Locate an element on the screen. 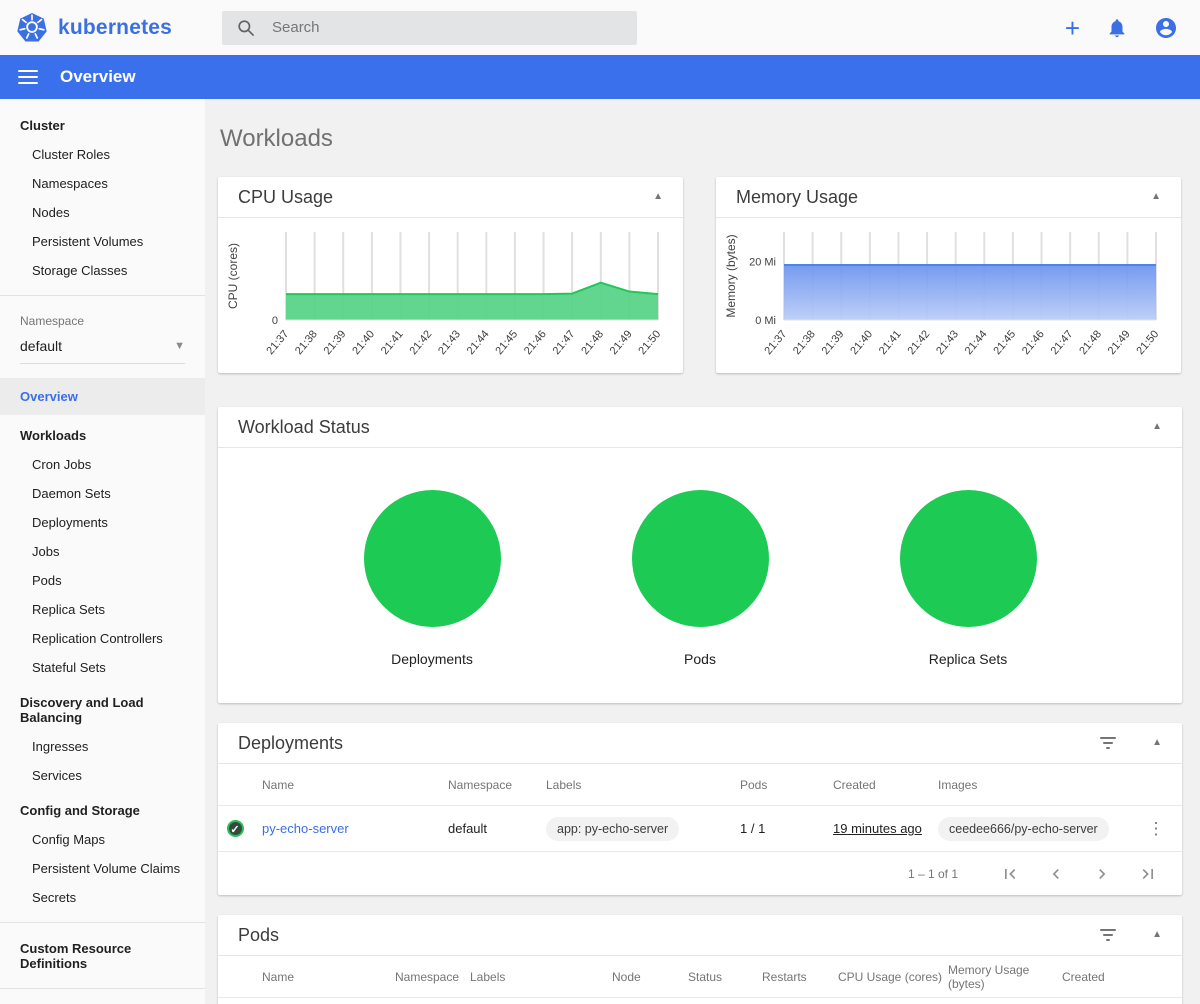 The image size is (1200, 1004). top-actions: + is located at coordinates (1121, 28).